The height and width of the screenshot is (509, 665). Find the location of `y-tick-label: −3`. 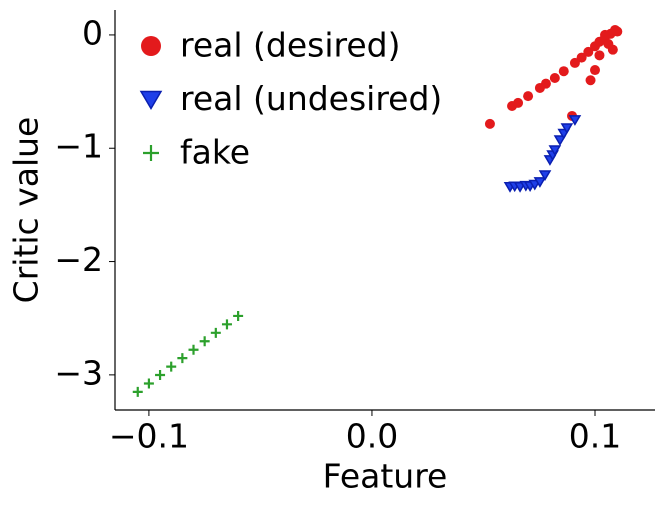

y-tick-label: −3 is located at coordinates (78, 372).